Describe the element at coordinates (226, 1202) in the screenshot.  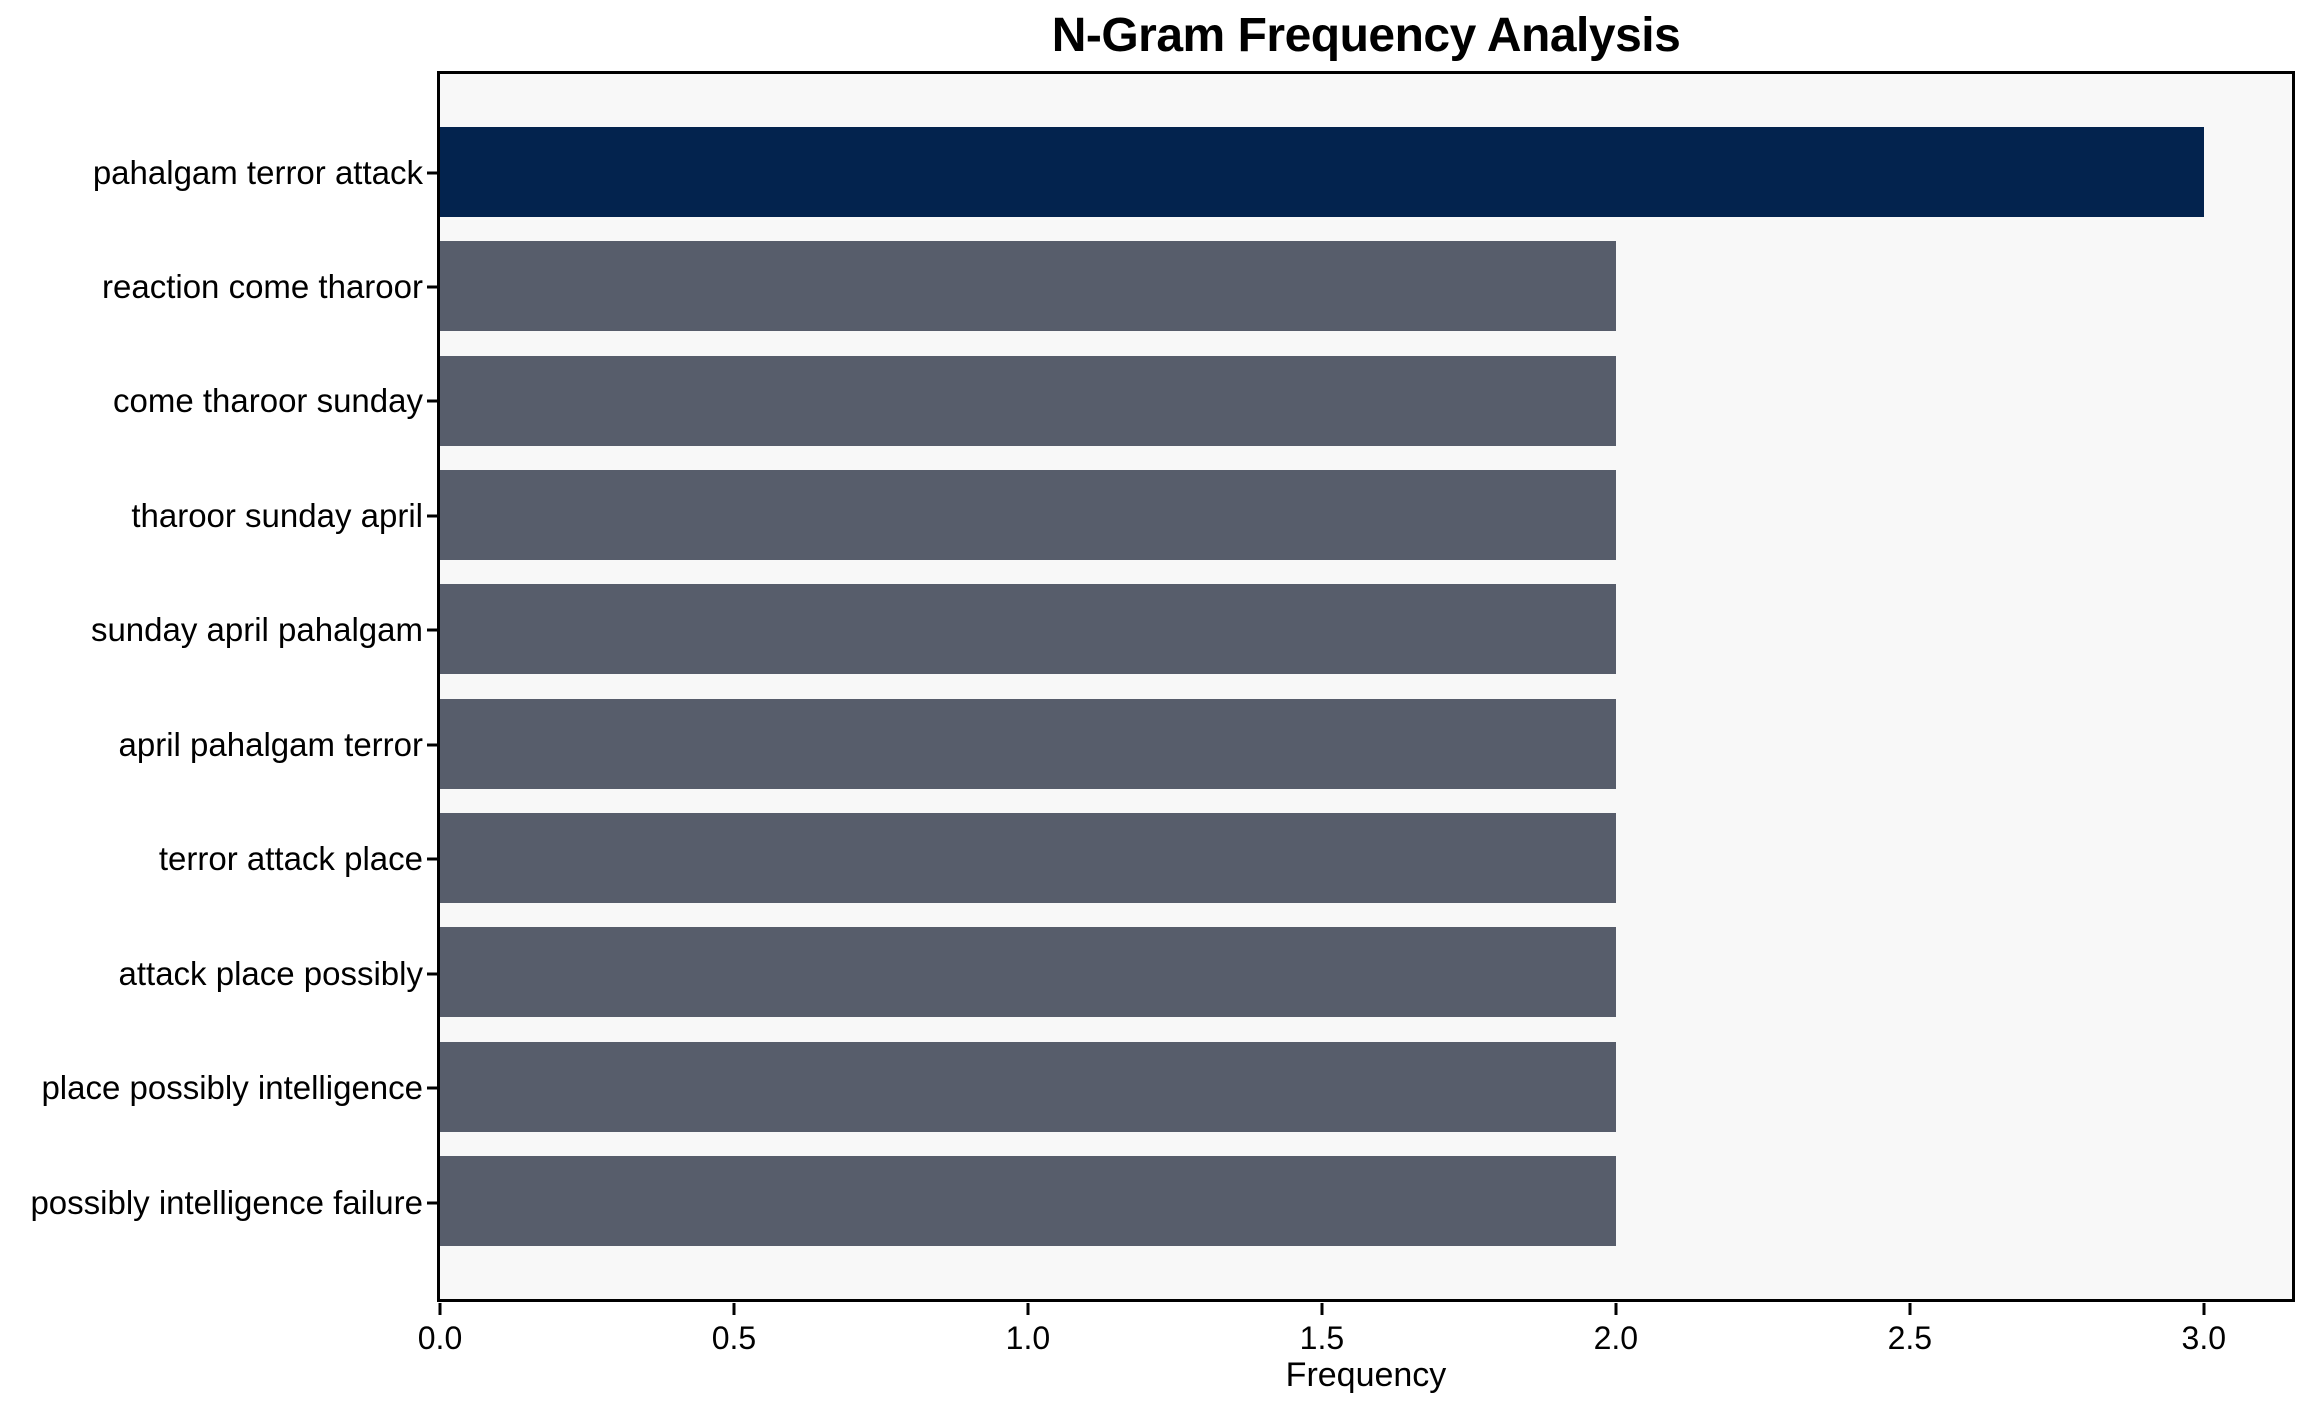
I see `y-tick-label: possibly intelligence failure` at that location.